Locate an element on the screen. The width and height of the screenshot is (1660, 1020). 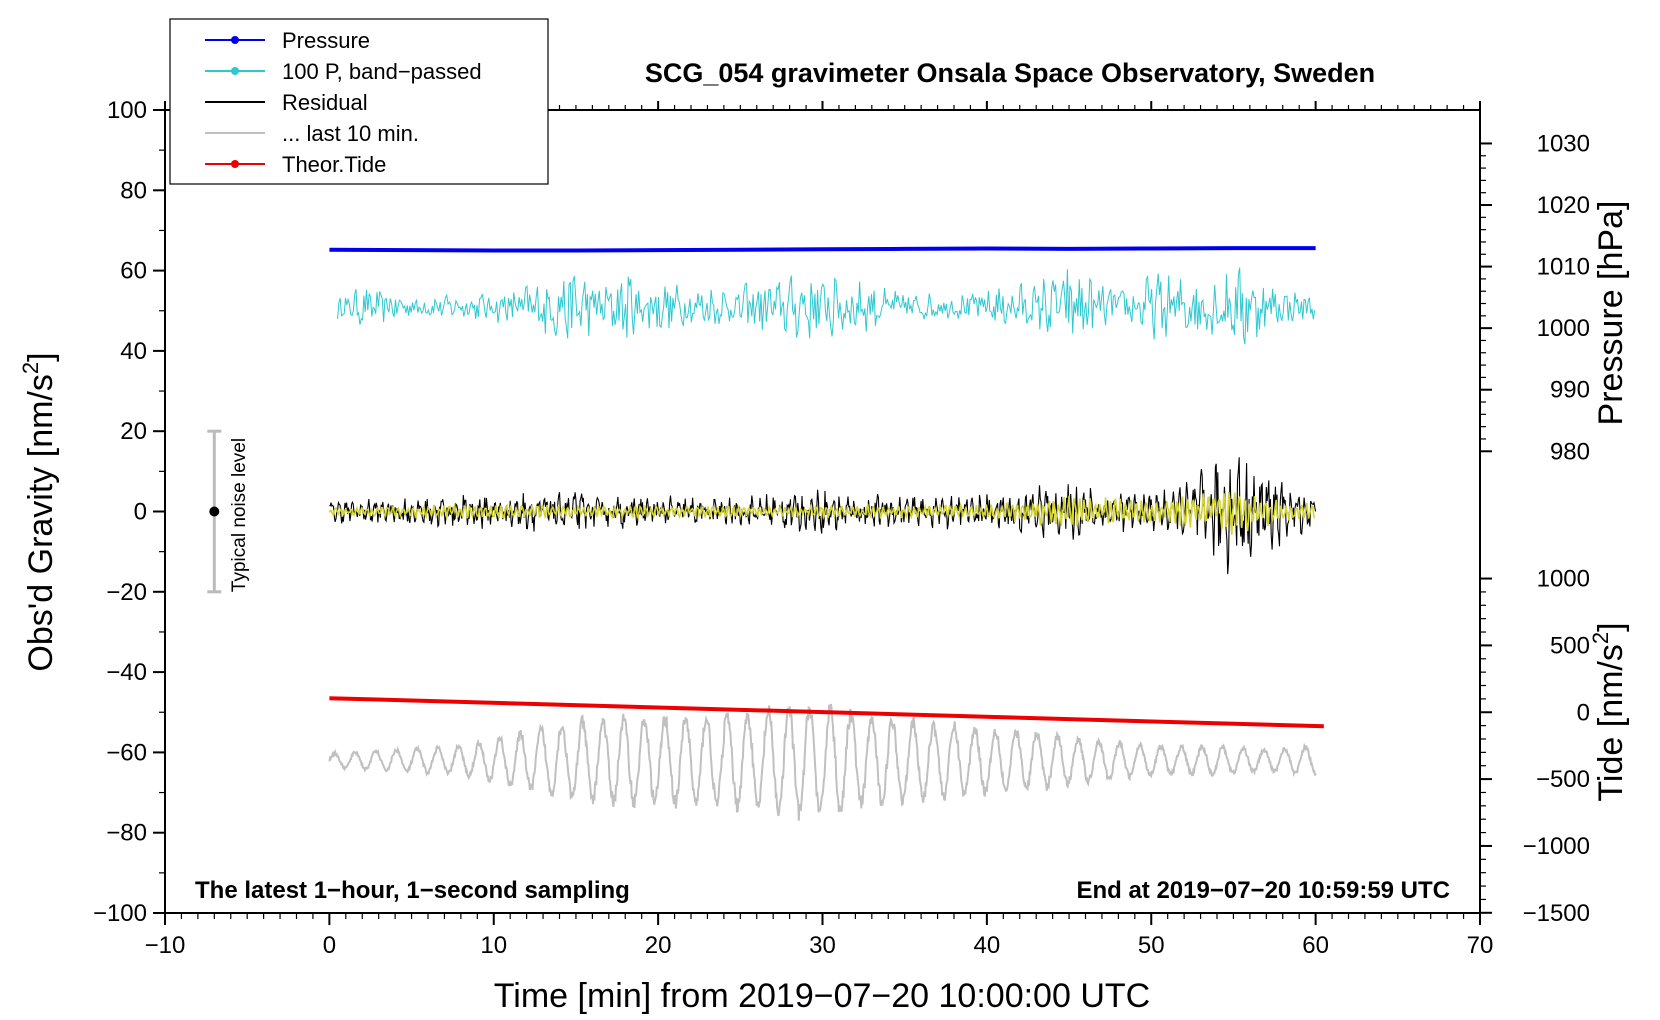
legend-label: Residual is located at coordinates (325, 102).